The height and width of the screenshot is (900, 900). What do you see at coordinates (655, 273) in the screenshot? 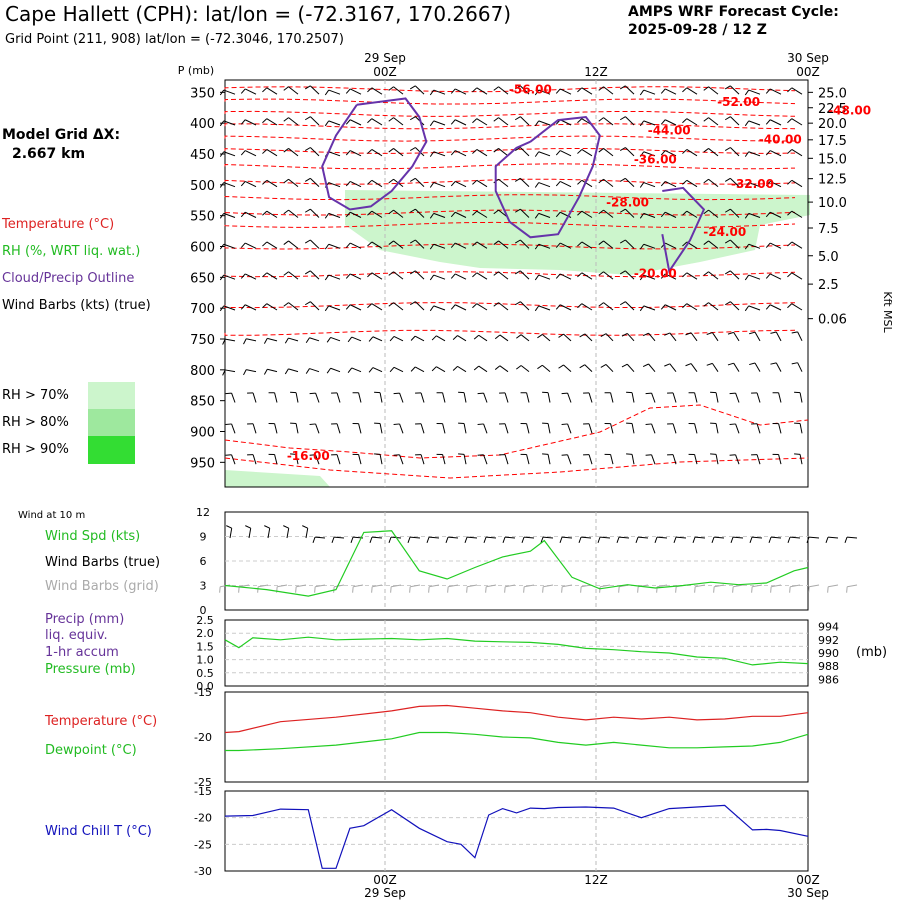
I see `isotherm-label: -20.00` at bounding box center [655, 273].